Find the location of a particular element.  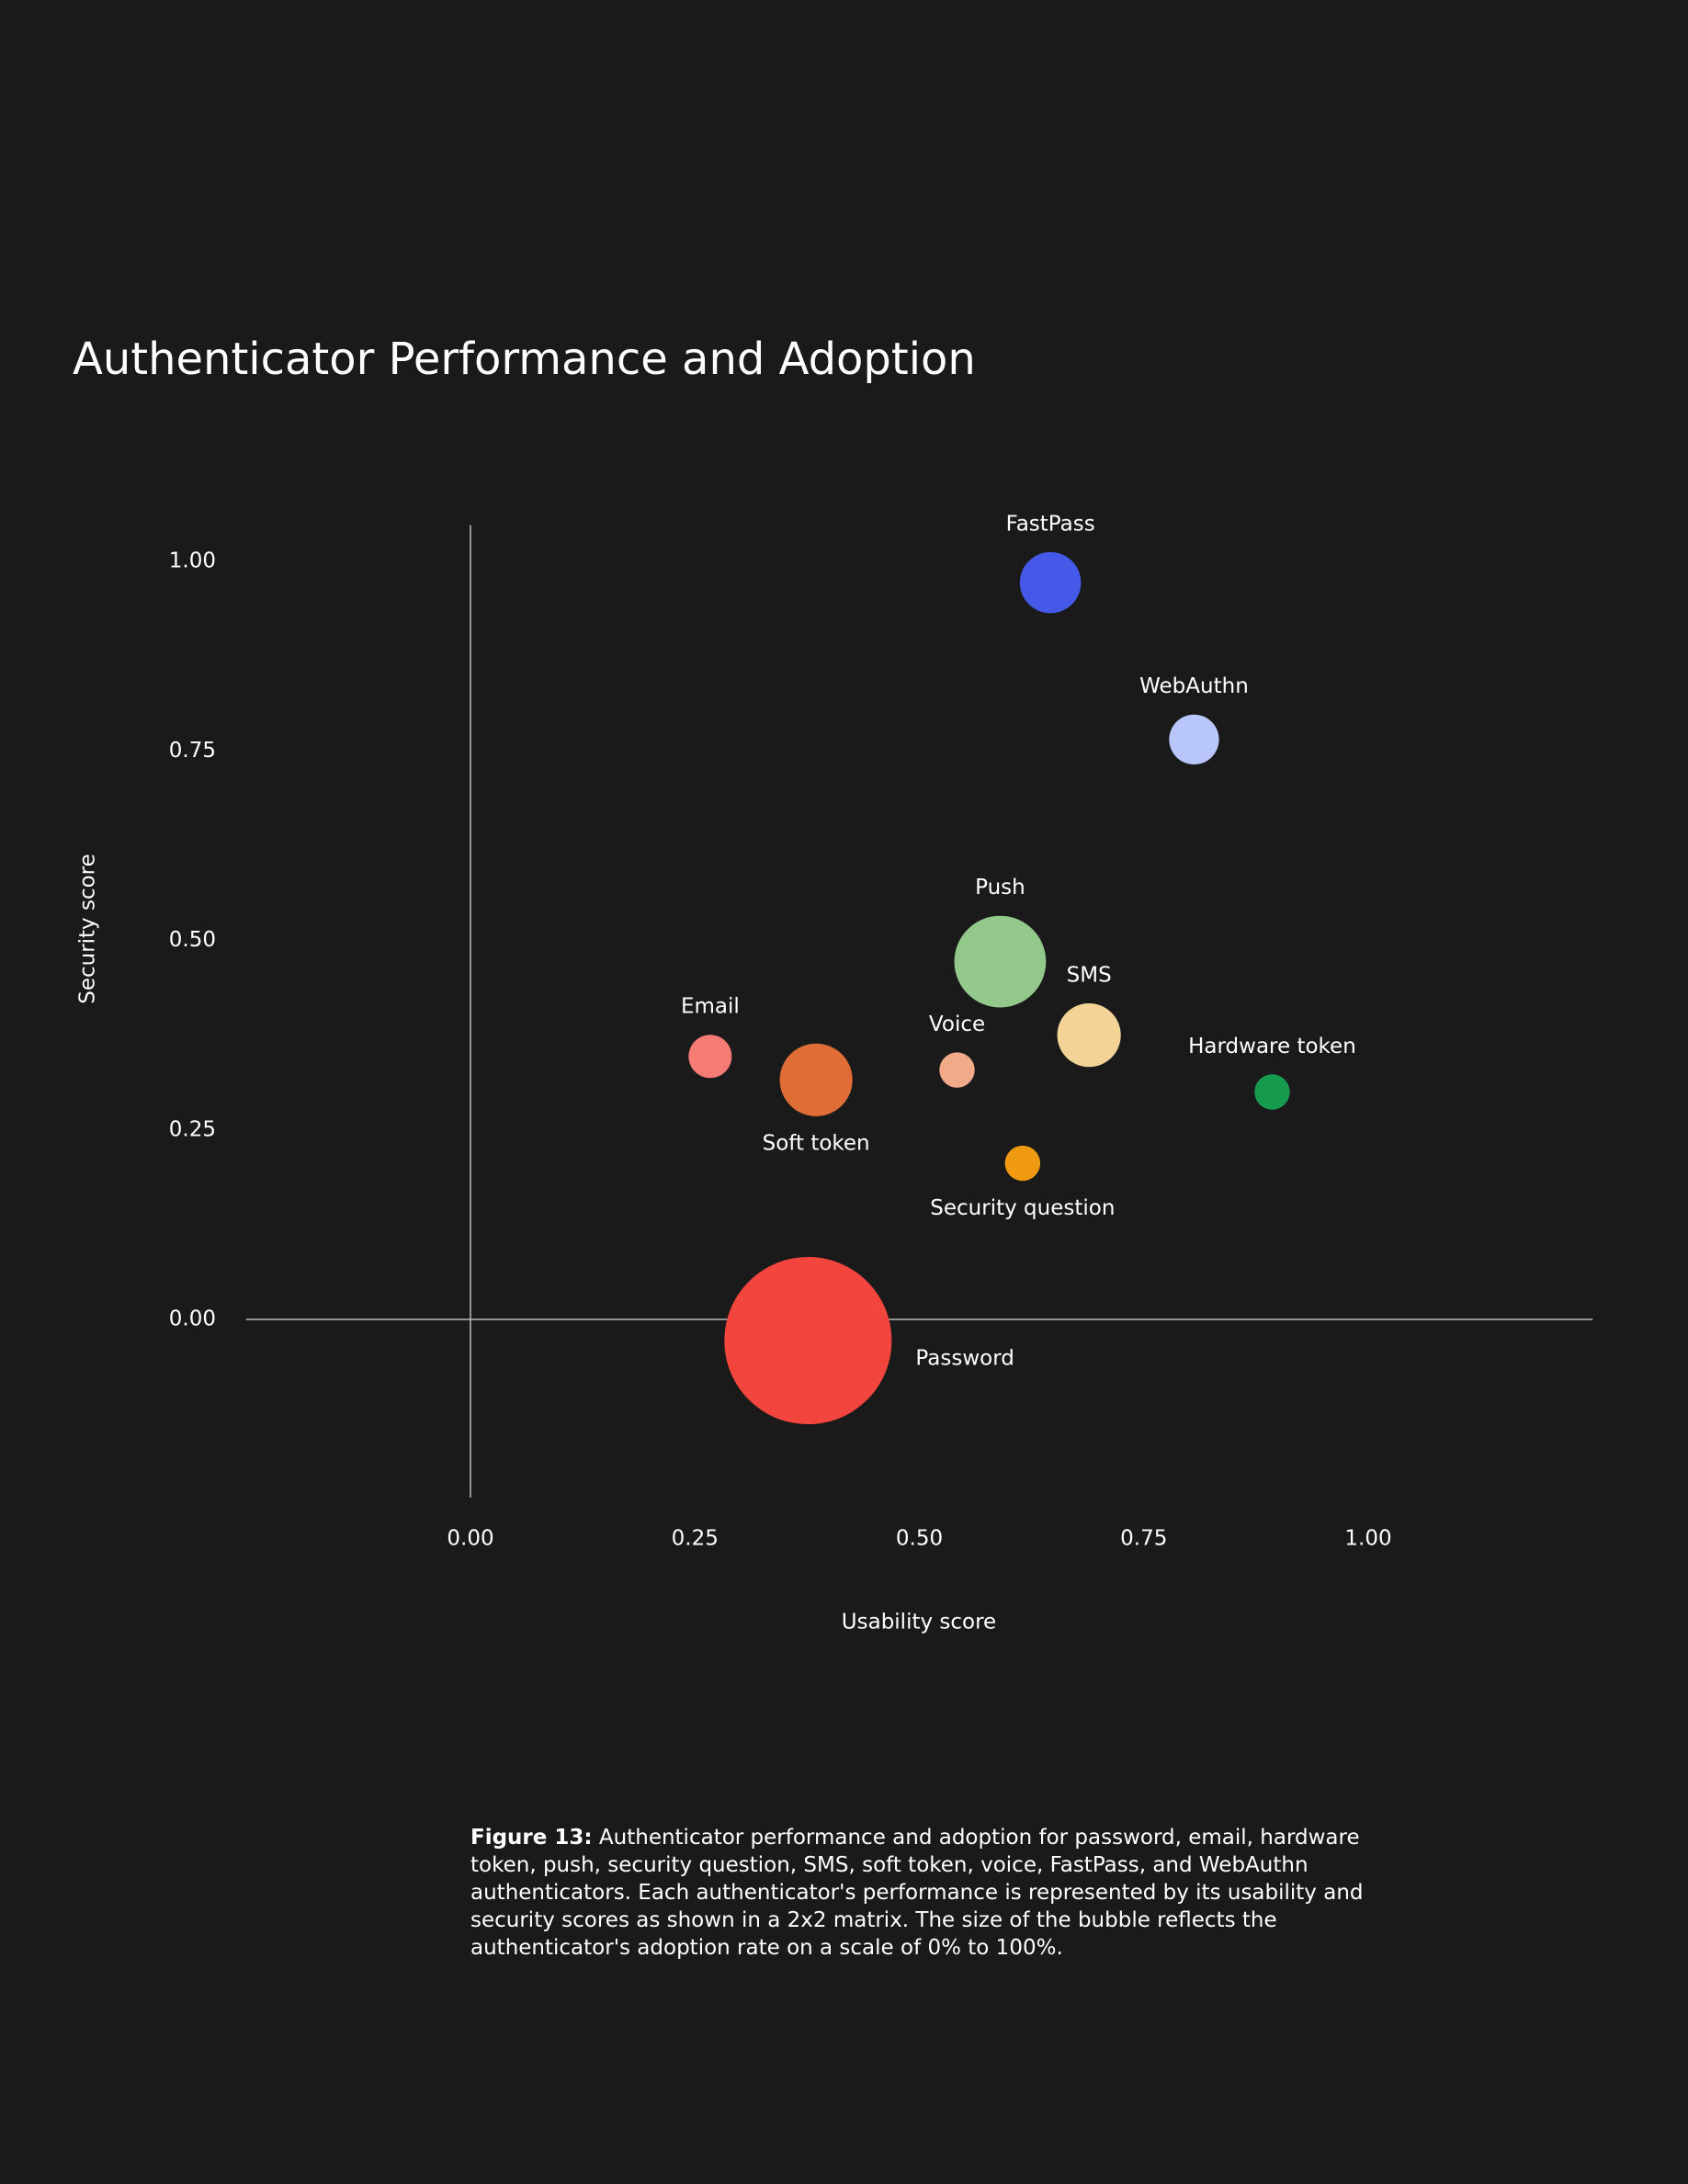

bubble-label: Hardware token is located at coordinates (1272, 1046).